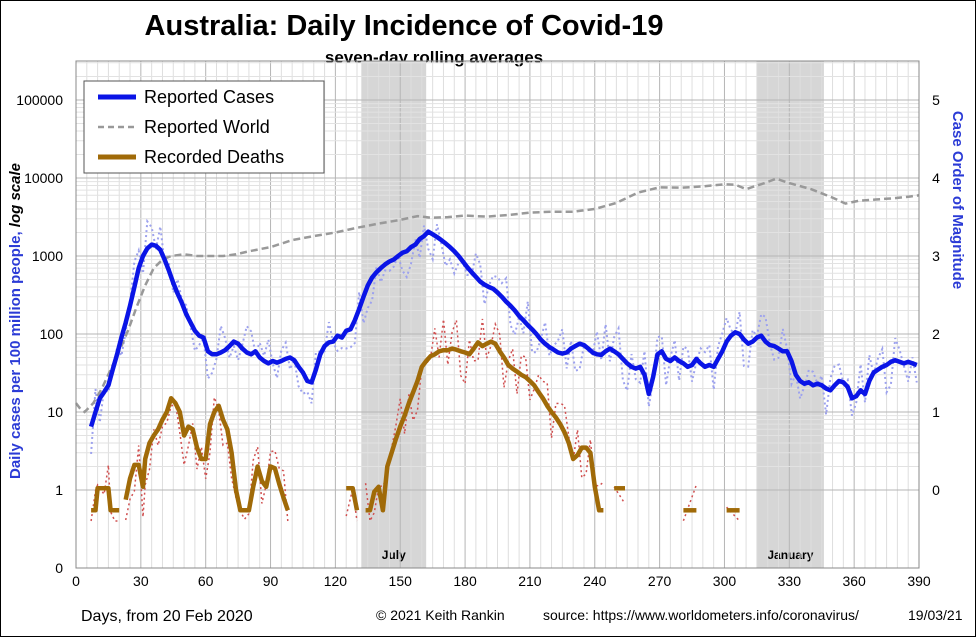 The height and width of the screenshot is (641, 976). Describe the element at coordinates (55, 412) in the screenshot. I see `y-tick-label-left: 10` at that location.